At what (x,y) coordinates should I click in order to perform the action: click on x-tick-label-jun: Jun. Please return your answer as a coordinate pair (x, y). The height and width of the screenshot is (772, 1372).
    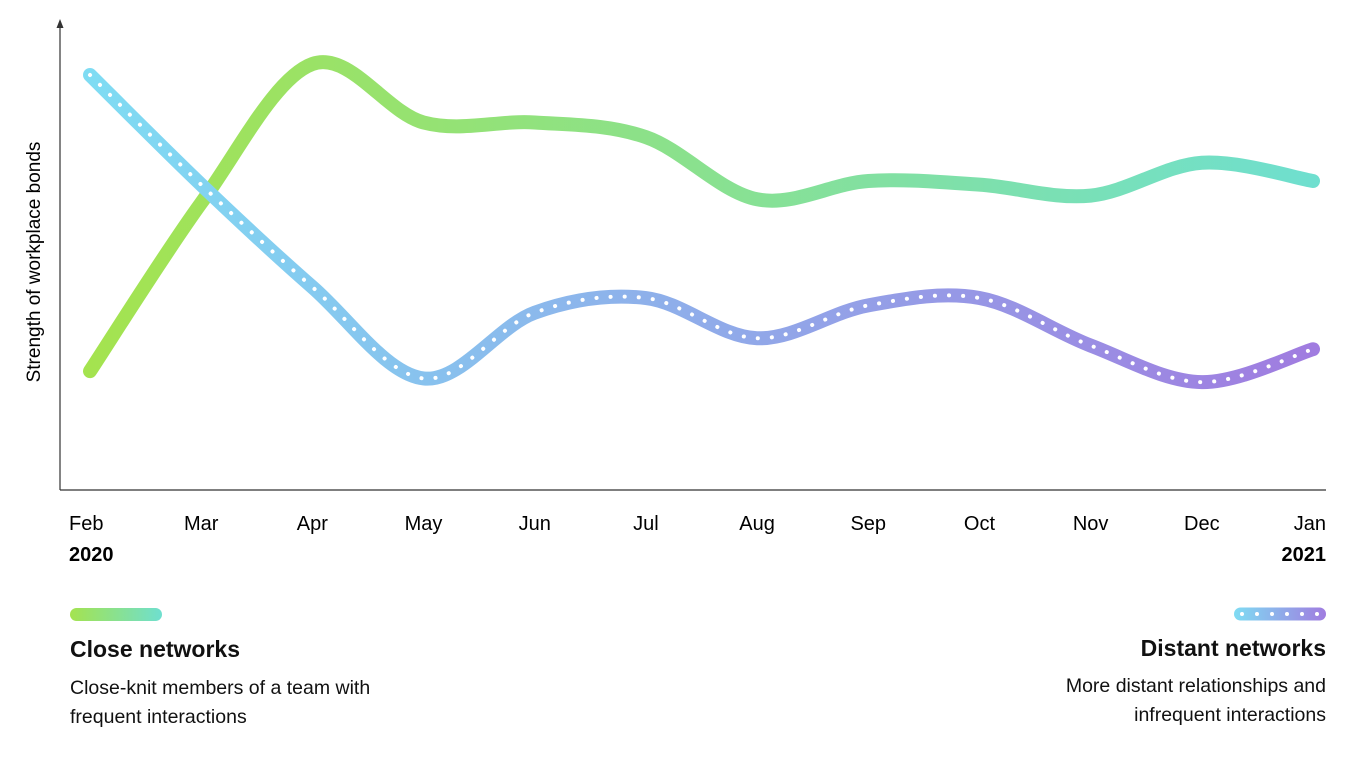
    Looking at the image, I should click on (534, 524).